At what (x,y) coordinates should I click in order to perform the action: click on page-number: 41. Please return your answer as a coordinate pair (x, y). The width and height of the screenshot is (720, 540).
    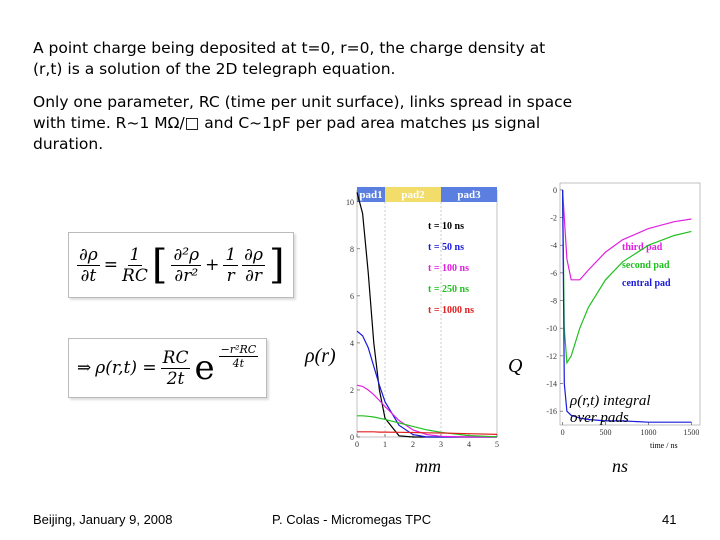
    Looking at the image, I should click on (669, 519).